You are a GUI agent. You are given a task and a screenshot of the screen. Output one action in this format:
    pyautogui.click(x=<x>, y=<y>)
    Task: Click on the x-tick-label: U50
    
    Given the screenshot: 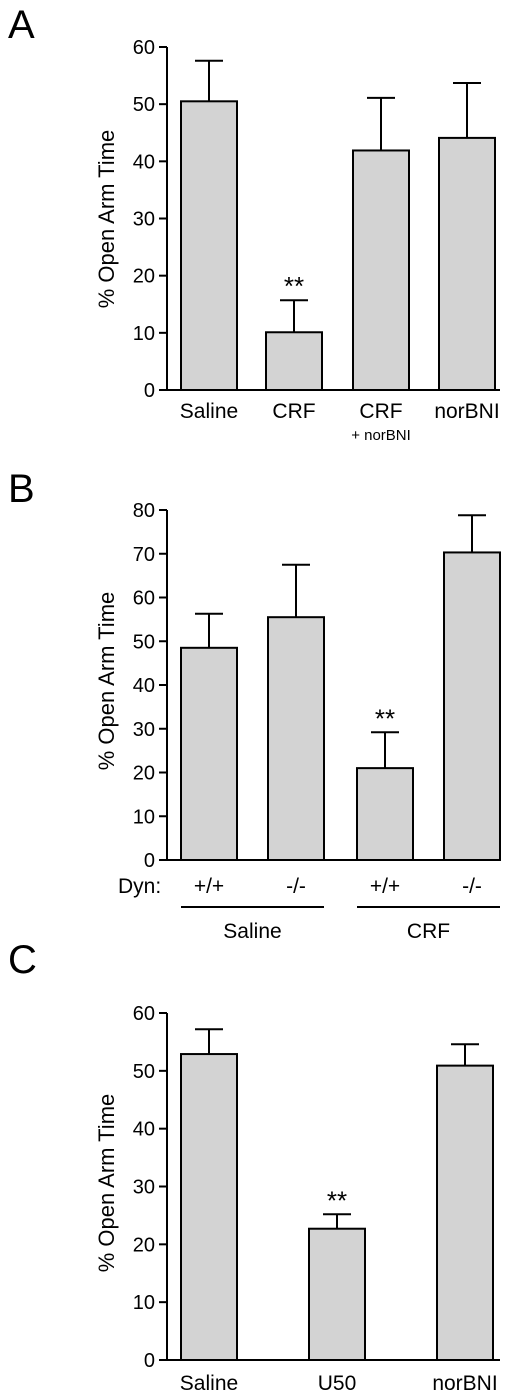 What is the action you would take?
    pyautogui.click(x=337, y=1383)
    